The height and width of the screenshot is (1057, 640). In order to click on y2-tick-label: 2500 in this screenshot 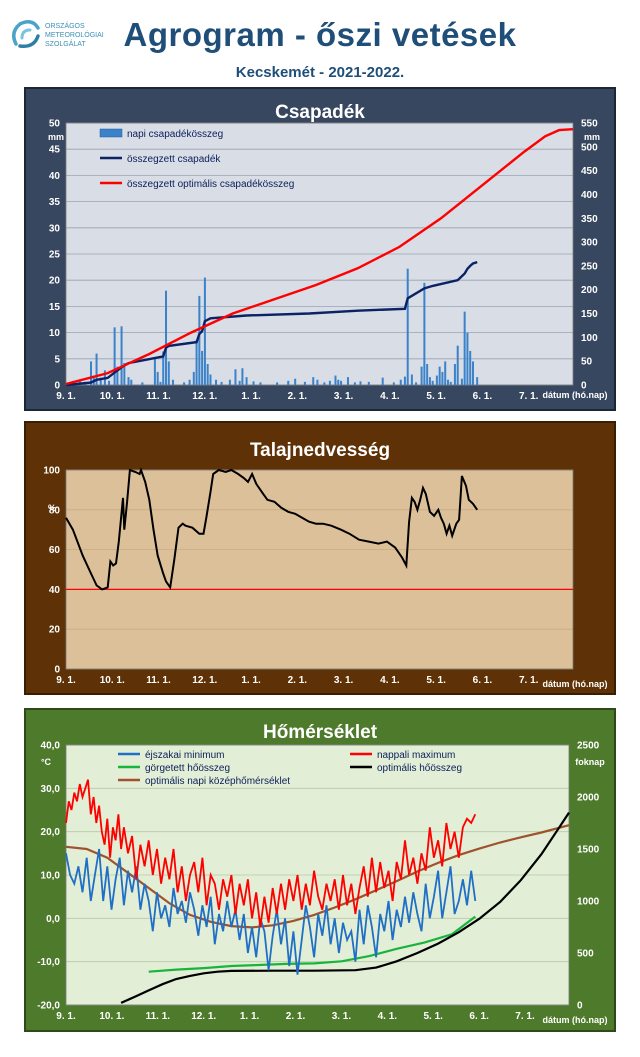, I will do `click(588, 746)`.